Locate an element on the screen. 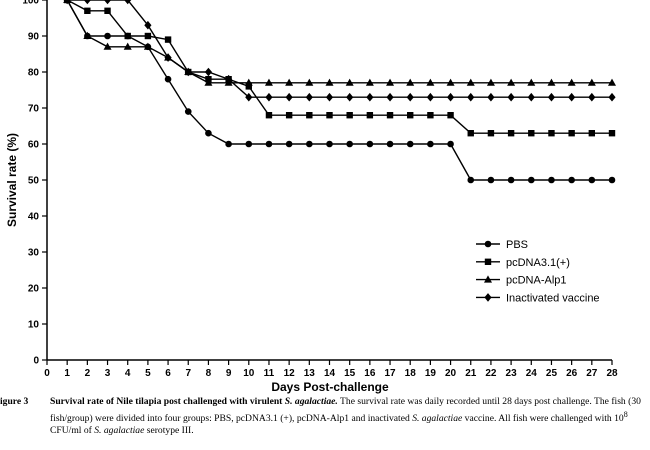 This screenshot has width=650, height=450. x-tick-label: 23 is located at coordinates (512, 373).